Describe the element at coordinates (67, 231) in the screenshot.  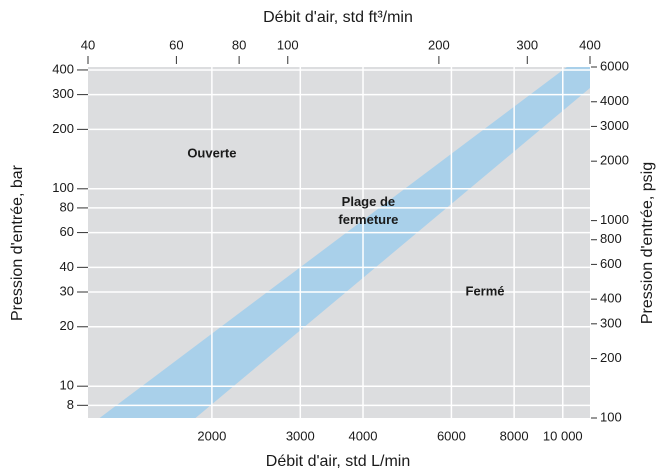
I see `y-tick-label: 60` at that location.